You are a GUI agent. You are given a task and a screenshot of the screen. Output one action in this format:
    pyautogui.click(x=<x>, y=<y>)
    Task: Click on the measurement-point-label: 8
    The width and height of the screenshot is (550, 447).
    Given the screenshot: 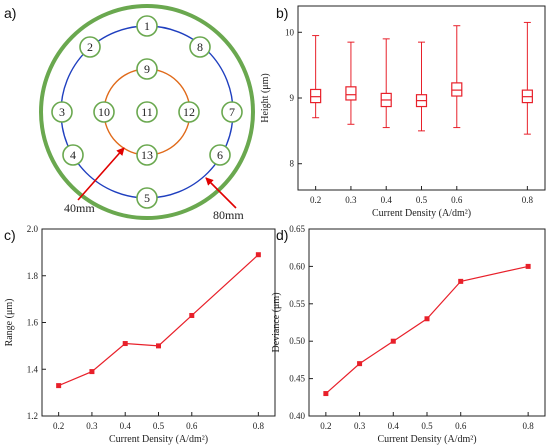 What is the action you would take?
    pyautogui.click(x=200, y=47)
    